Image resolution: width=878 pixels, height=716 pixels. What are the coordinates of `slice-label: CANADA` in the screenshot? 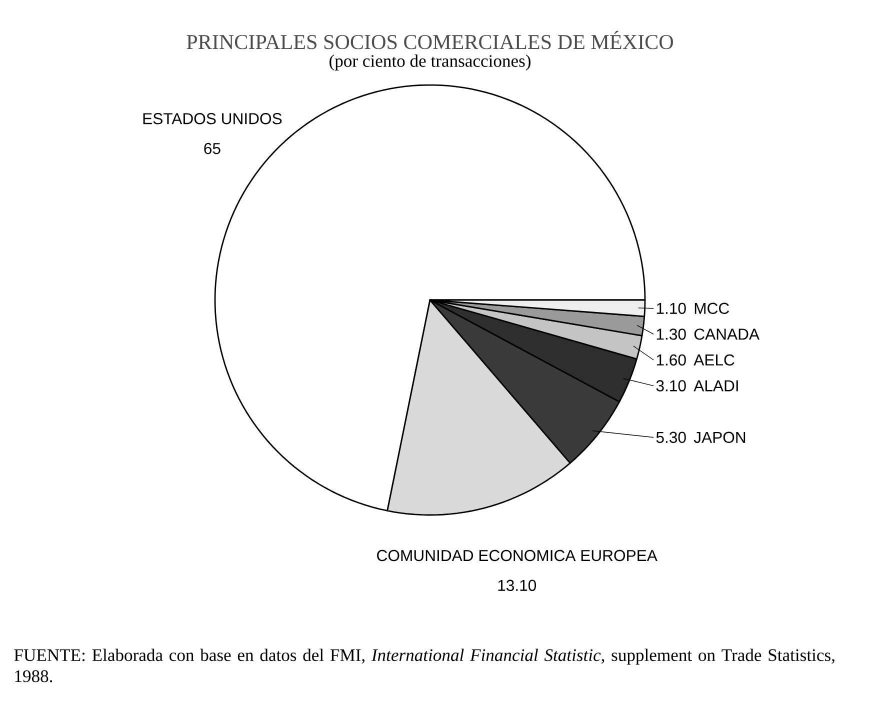 It's located at (727, 334).